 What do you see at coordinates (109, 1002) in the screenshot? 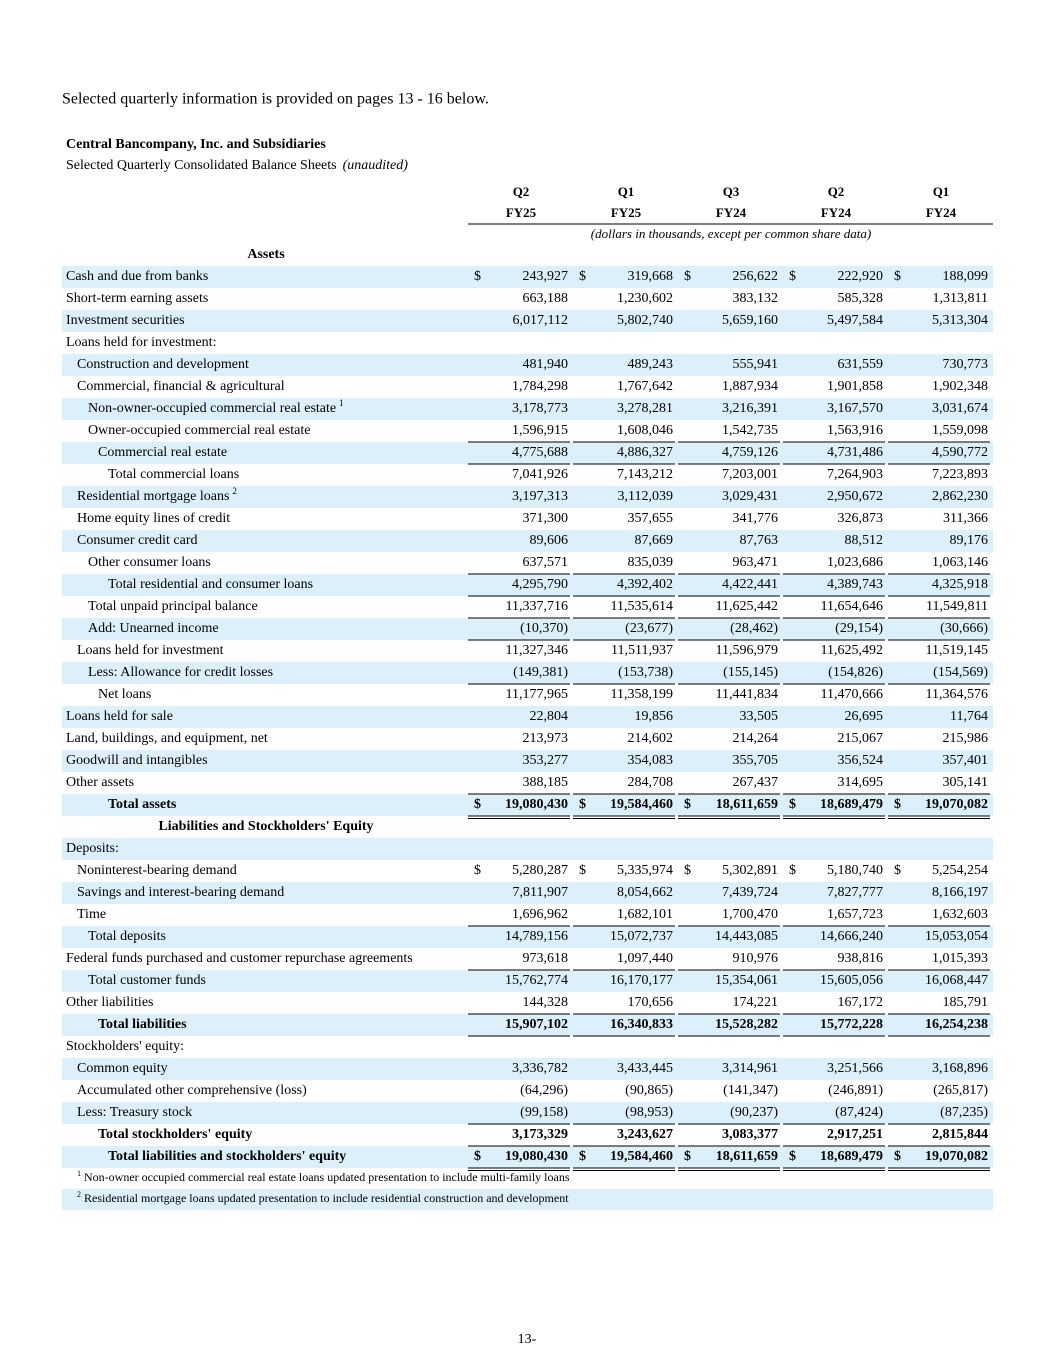
I see `row-label: Other liabilities` at bounding box center [109, 1002].